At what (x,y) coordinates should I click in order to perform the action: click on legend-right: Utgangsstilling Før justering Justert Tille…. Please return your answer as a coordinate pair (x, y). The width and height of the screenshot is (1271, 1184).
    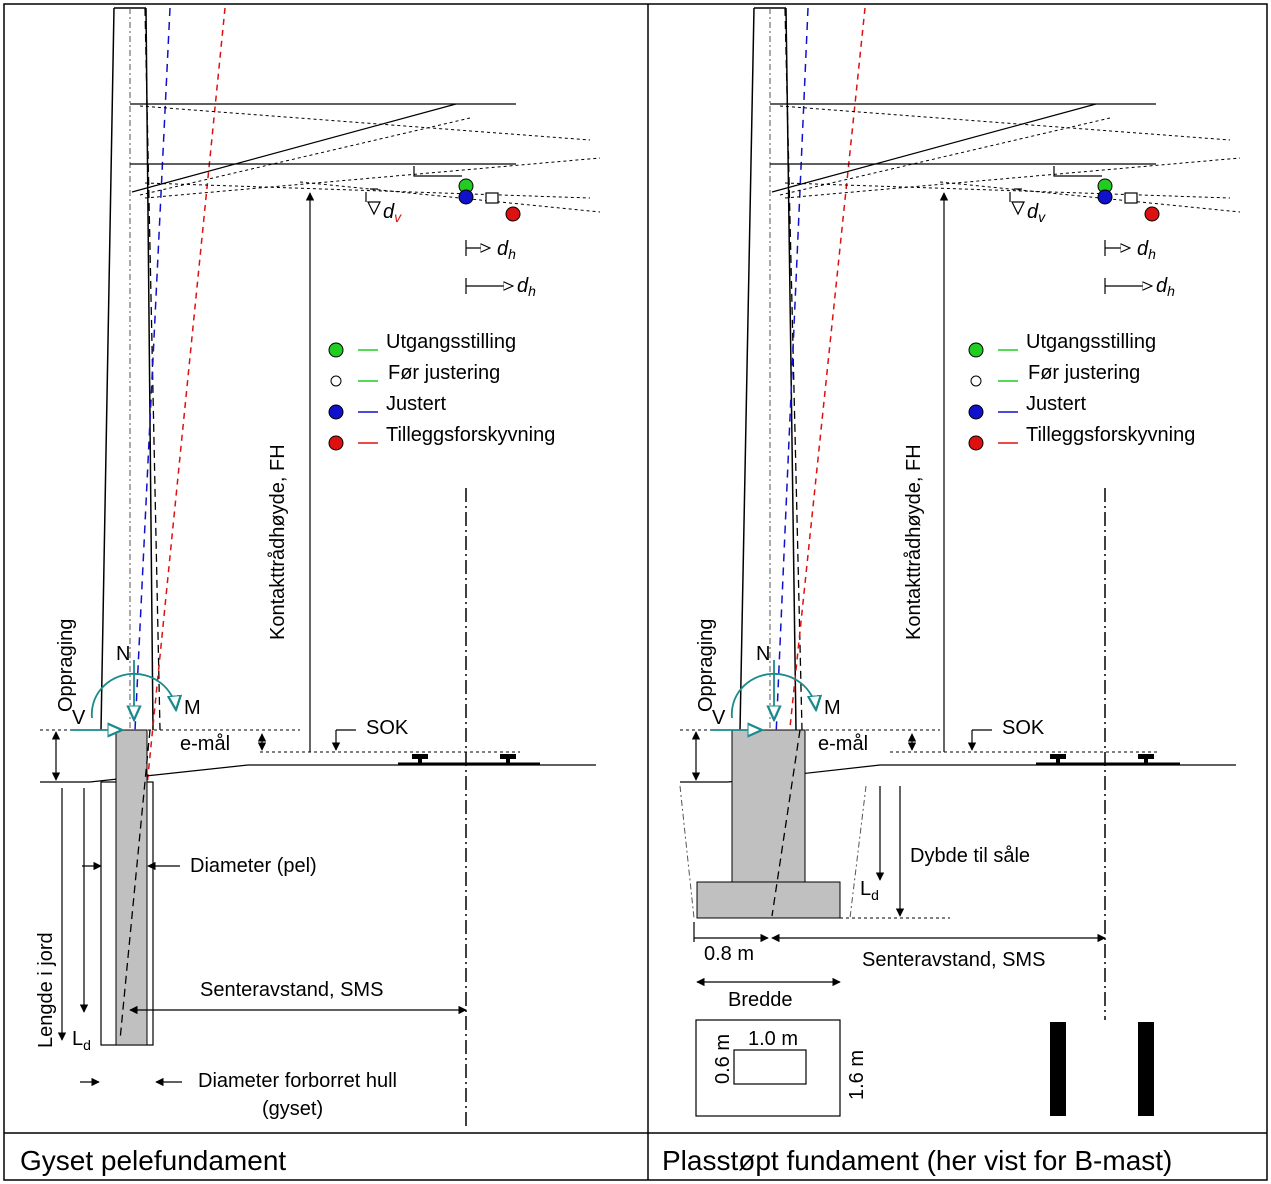
    Looking at the image, I should click on (1081, 391).